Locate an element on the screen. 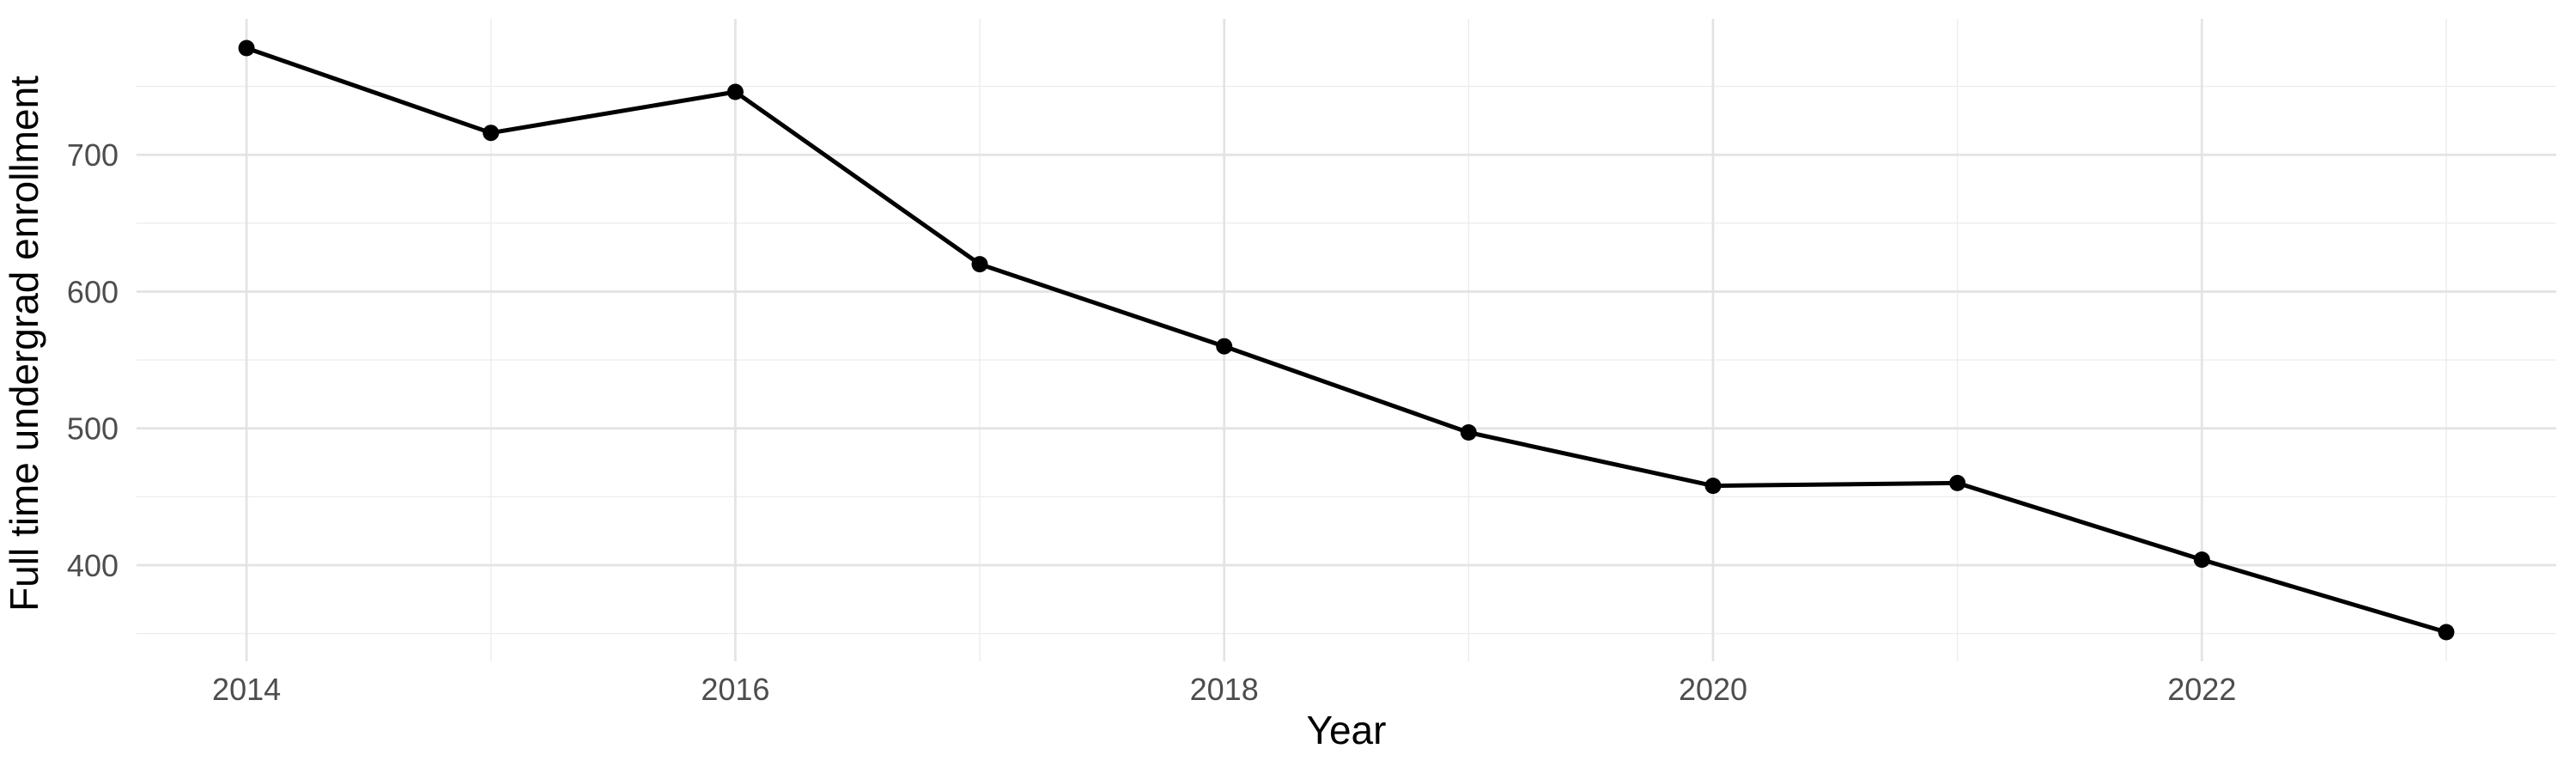 Image resolution: width=2576 pixels, height=773 pixels. y-tick-label-700: 700 is located at coordinates (93, 155).